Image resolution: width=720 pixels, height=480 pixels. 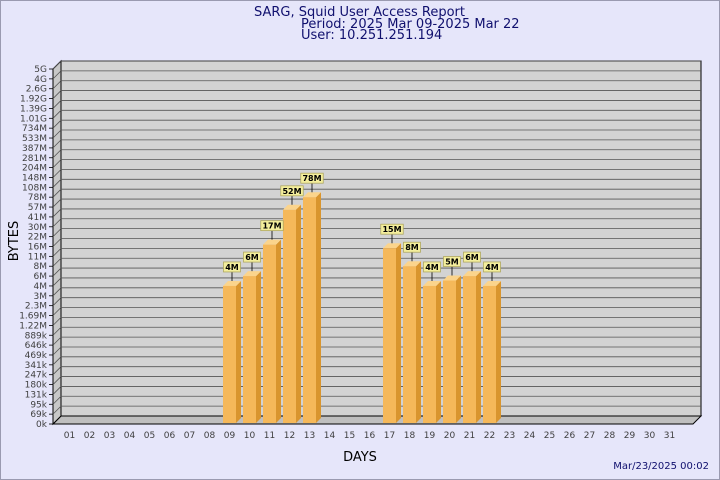 I want to click on data-label: 15M, so click(x=392, y=233).